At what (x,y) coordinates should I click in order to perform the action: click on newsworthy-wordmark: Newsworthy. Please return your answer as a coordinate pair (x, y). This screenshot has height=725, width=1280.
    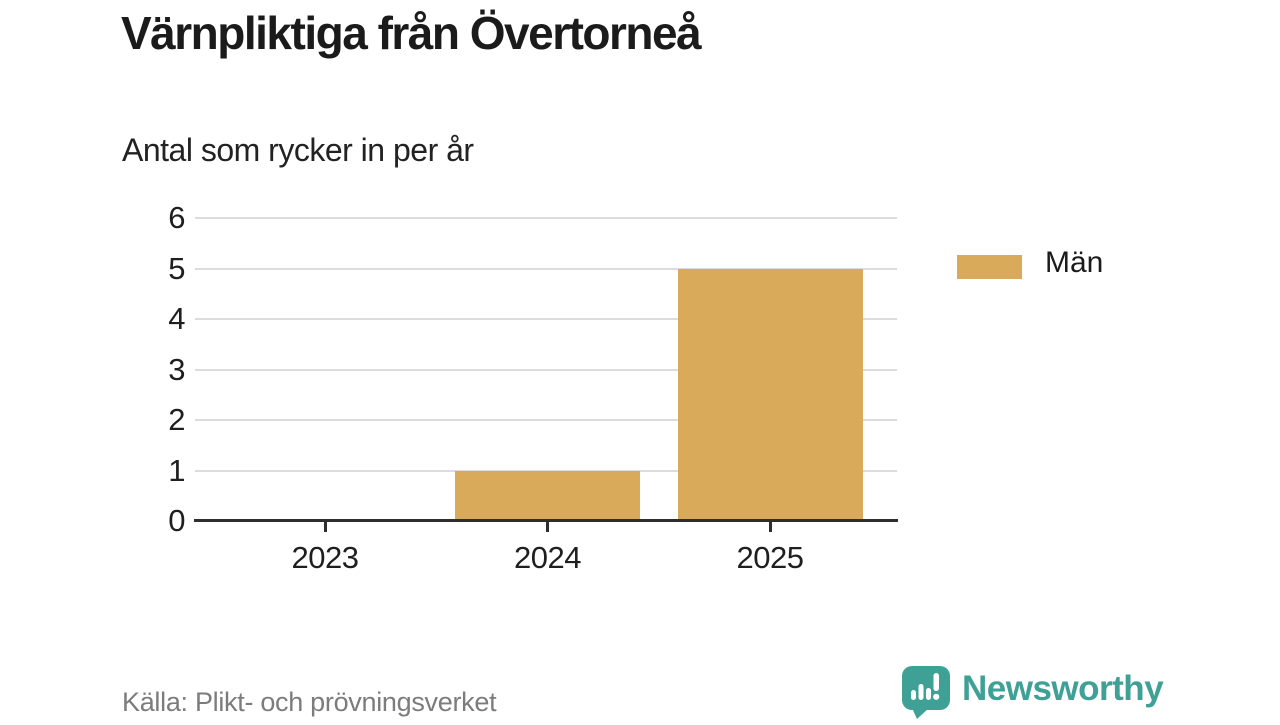
    Looking at the image, I should click on (1063, 688).